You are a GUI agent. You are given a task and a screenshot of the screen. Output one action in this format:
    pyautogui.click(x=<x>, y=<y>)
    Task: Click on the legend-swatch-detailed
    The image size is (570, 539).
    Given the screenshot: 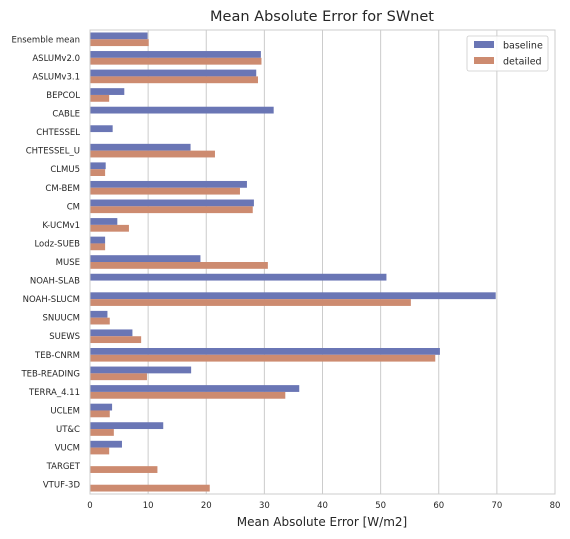 What is the action you would take?
    pyautogui.click(x=484, y=60)
    